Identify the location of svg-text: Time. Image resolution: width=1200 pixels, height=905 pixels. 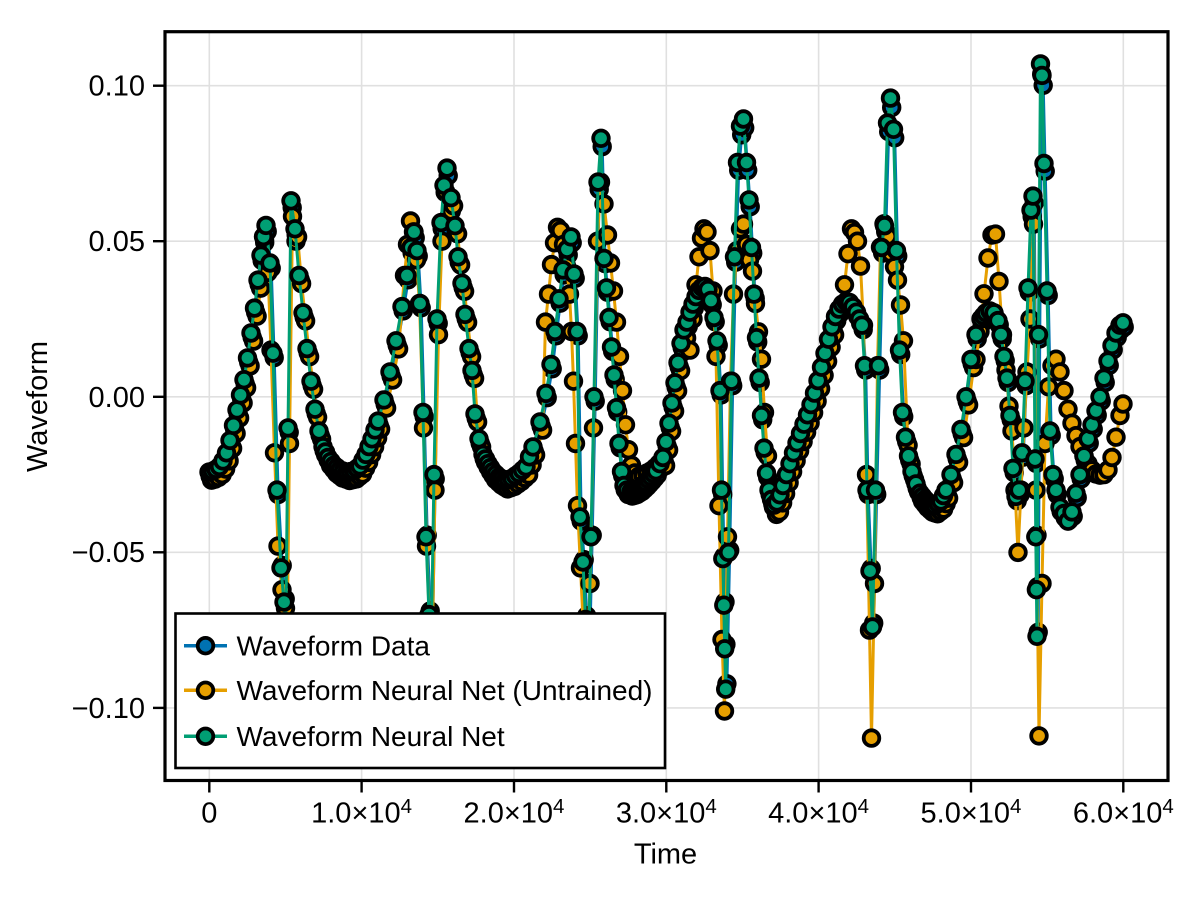
(665, 854).